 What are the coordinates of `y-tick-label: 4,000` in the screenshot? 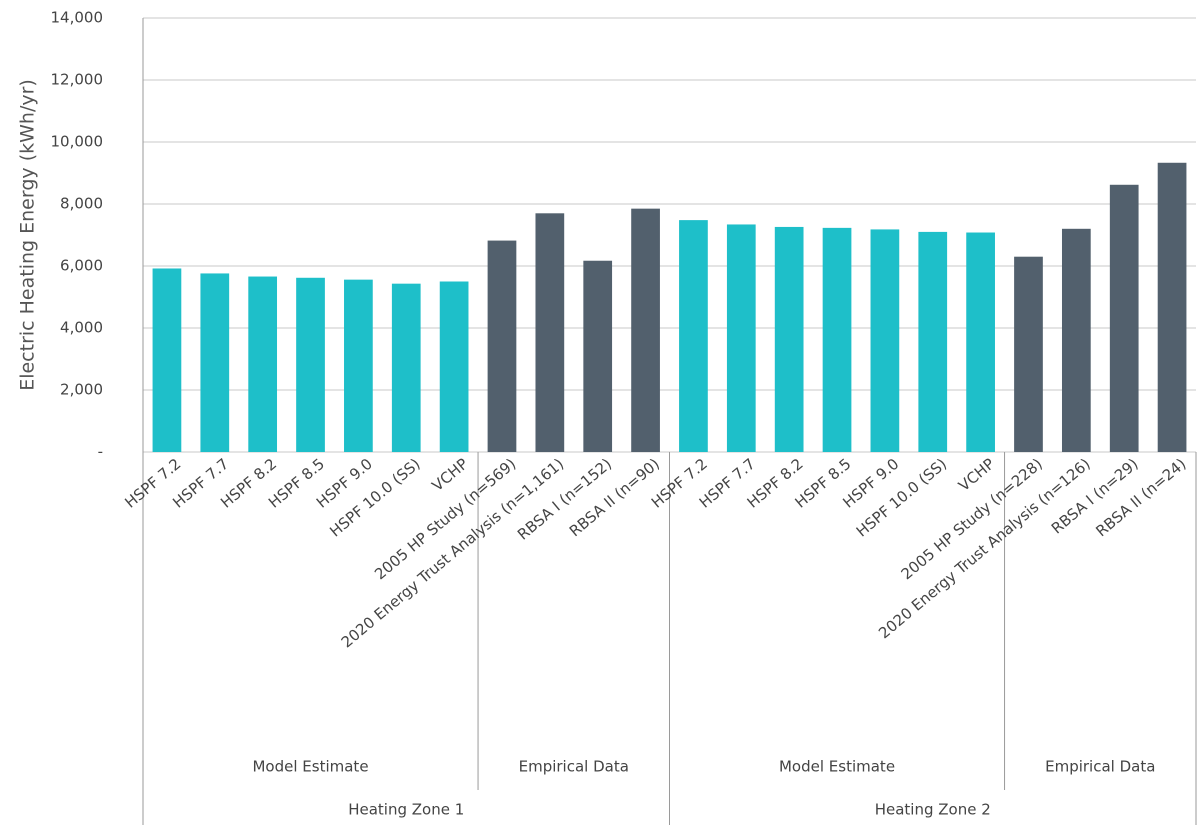 It's located at (81, 328).